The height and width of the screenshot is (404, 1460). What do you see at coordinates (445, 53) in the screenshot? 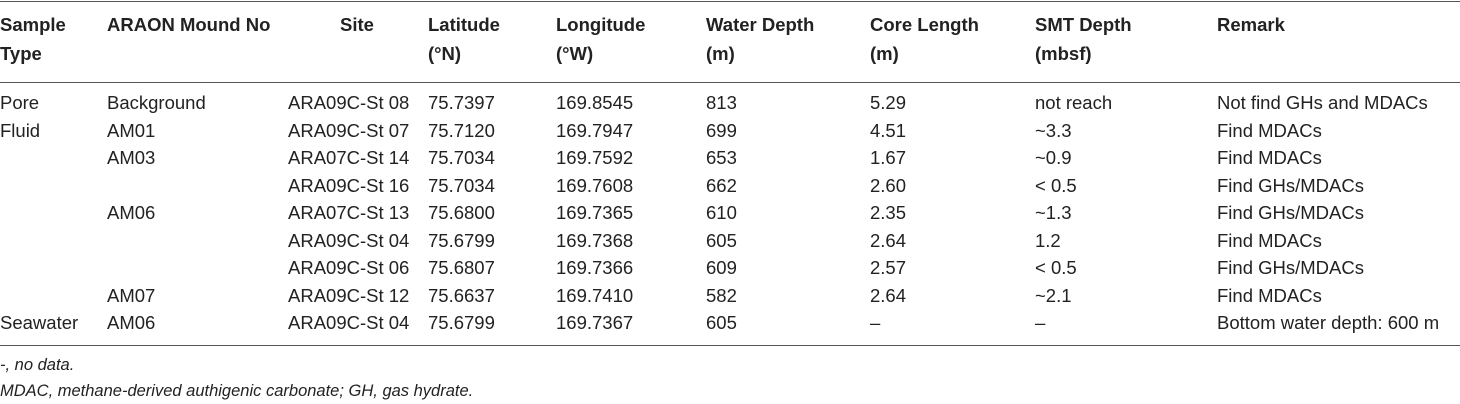
I see `header-cell: (°N)` at bounding box center [445, 53].